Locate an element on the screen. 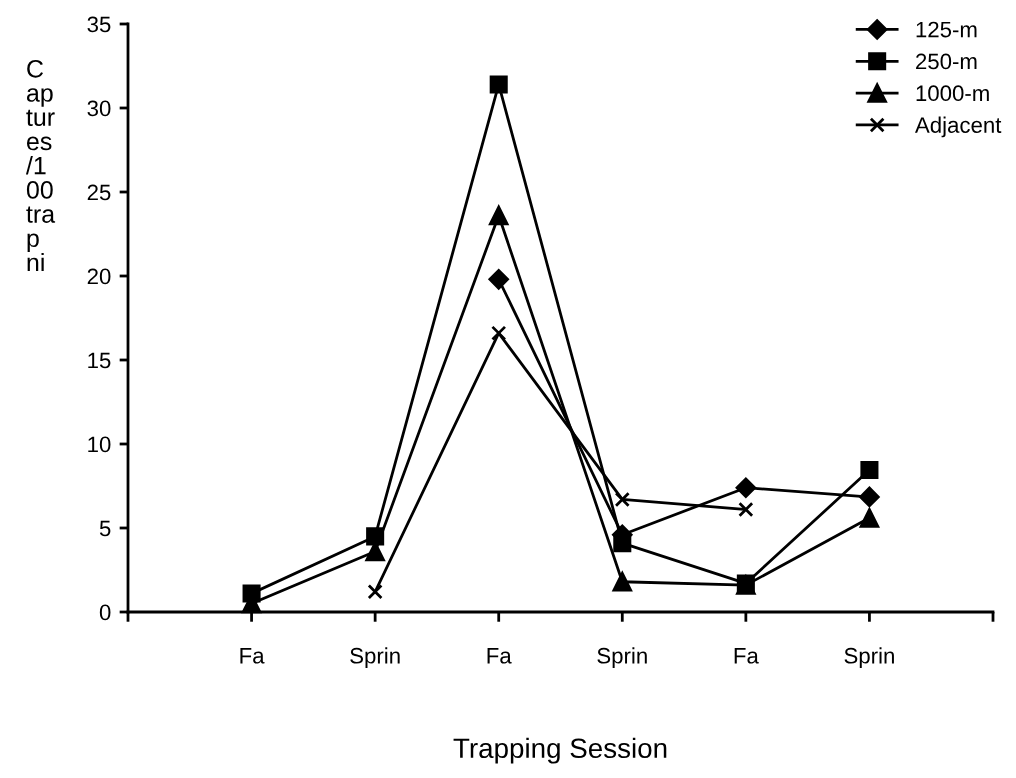 The height and width of the screenshot is (778, 1016). legend-label: 250-m is located at coordinates (946, 61).